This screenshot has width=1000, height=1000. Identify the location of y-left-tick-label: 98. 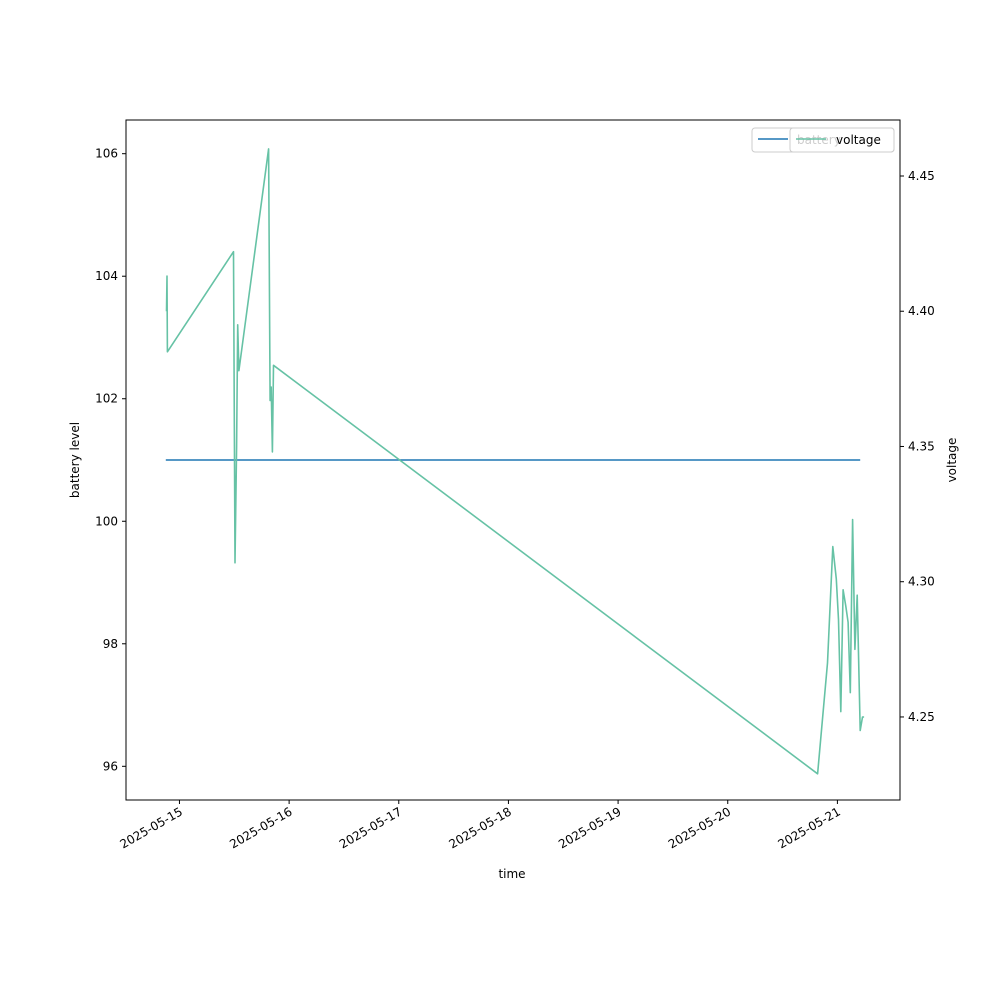
(110, 644).